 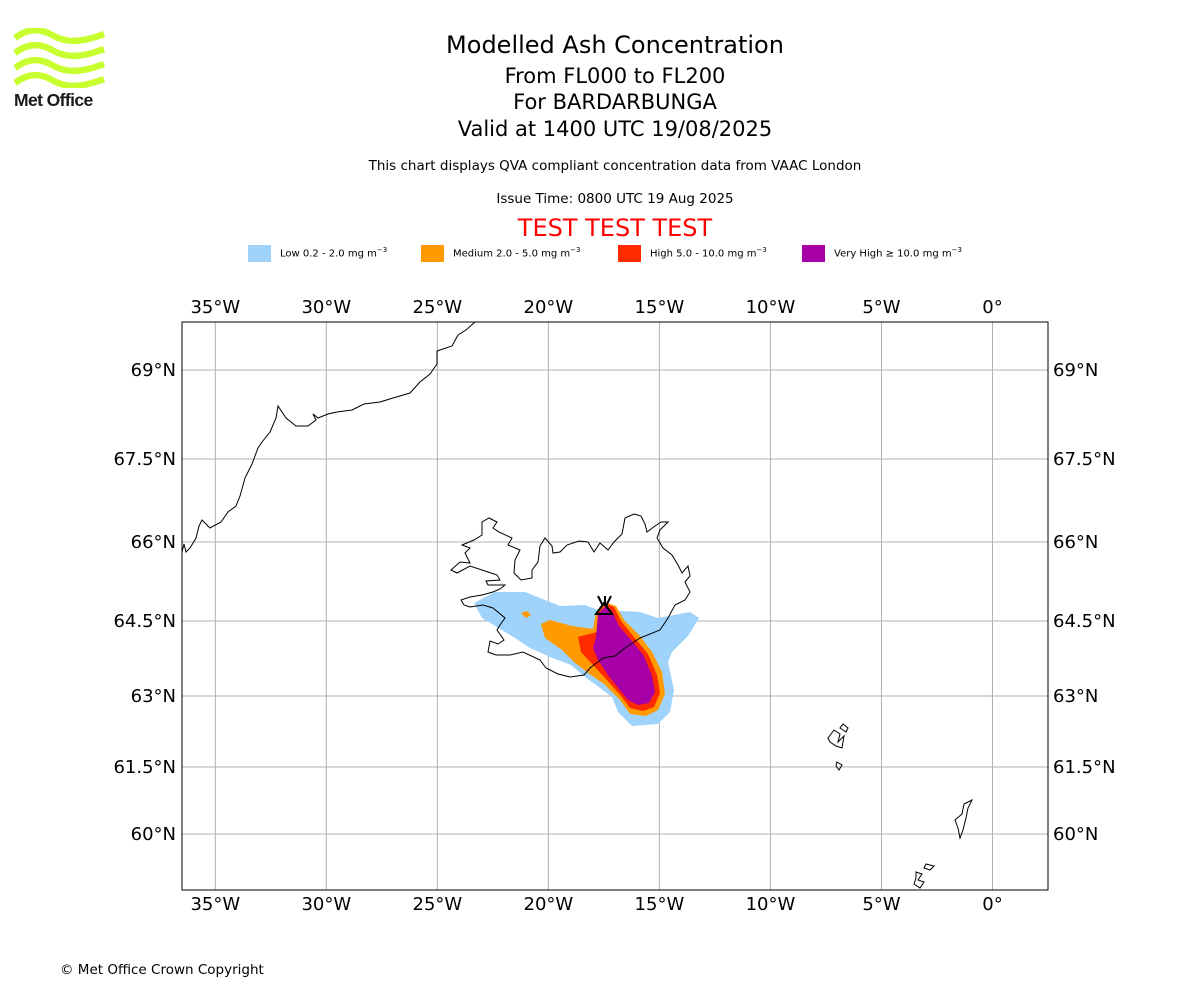 What do you see at coordinates (893, 254) in the screenshot?
I see `legend-label-very-high: Very High ≥ 10.0 mg m` at bounding box center [893, 254].